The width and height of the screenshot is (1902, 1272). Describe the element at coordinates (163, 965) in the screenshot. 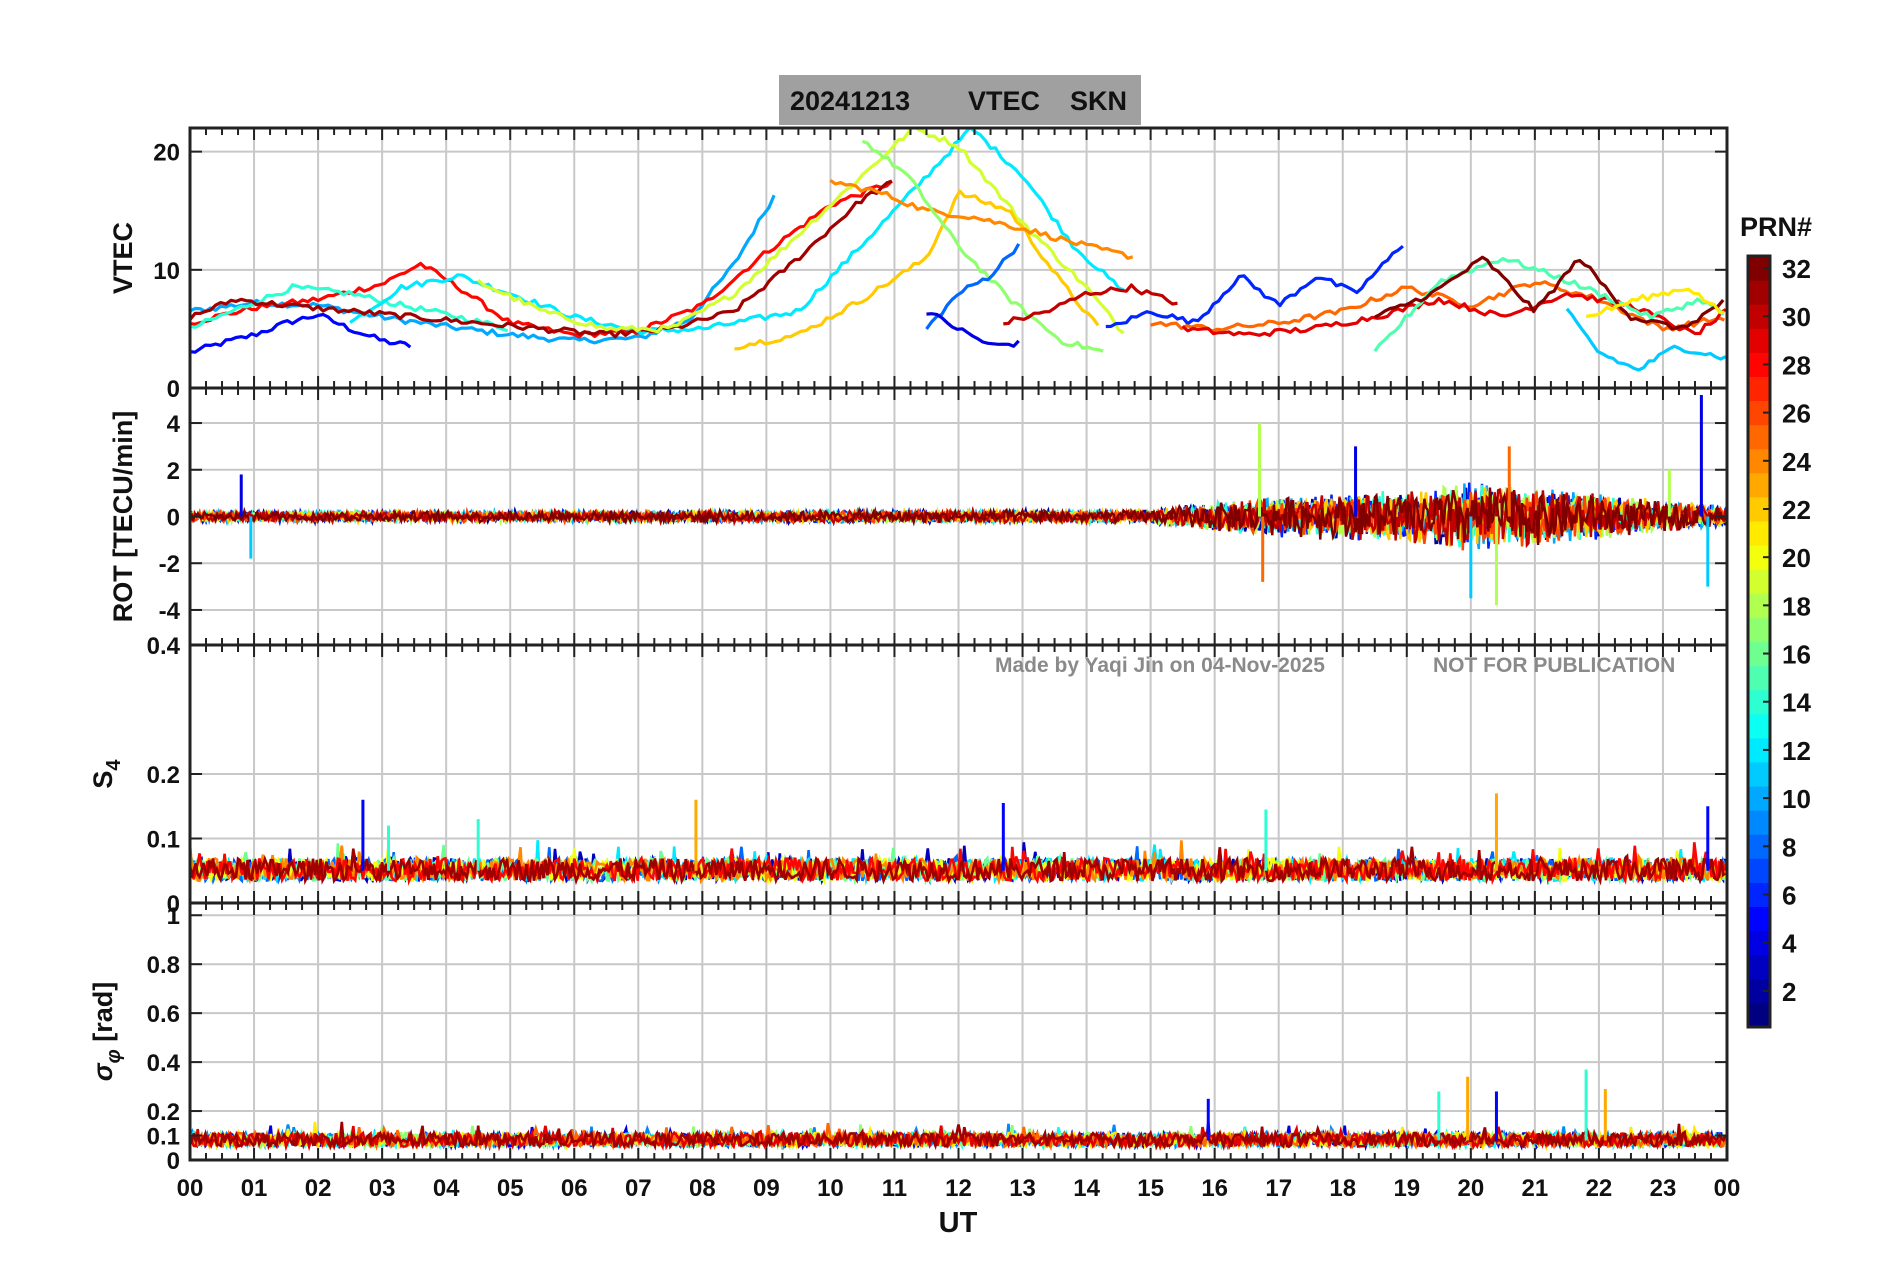

I see `ytick-label-sigma_phi: 0.8` at that location.